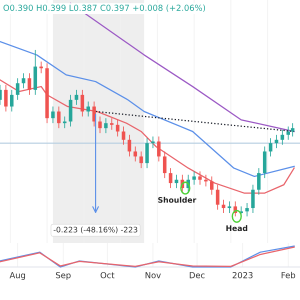 The image size is (300, 300). What do you see at coordinates (153, 275) in the screenshot?
I see `x-tick-label: Nov` at bounding box center [153, 275].